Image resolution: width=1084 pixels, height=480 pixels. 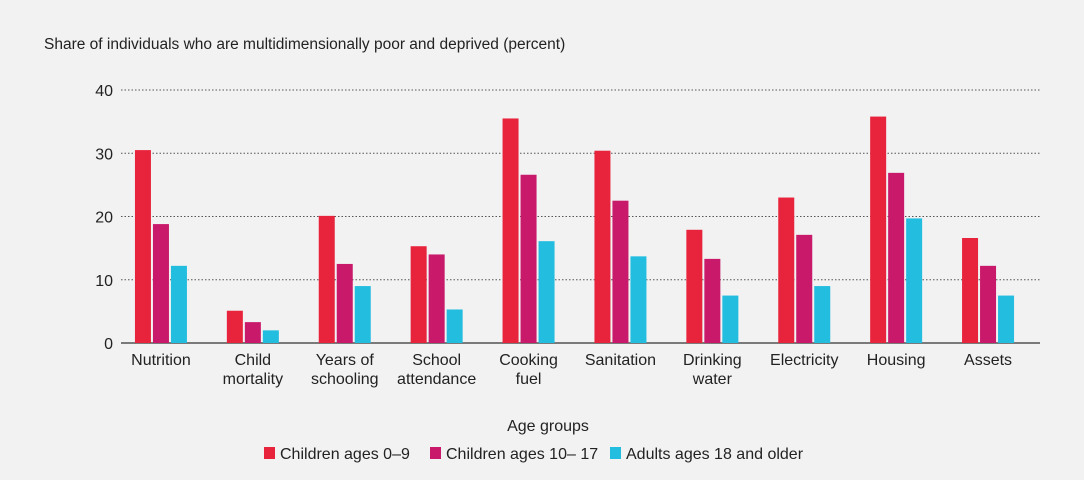 I want to click on x-tick-label-3: Years of schooling, so click(x=345, y=370).